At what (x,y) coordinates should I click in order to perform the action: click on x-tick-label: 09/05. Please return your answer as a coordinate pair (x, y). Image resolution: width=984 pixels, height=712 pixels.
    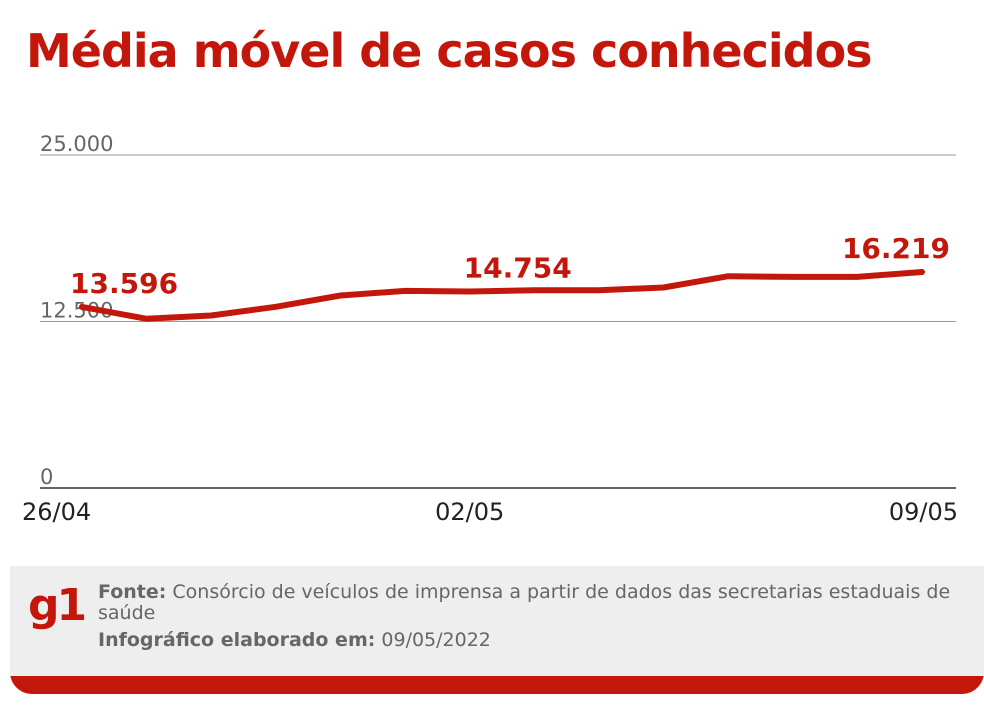
    Looking at the image, I should click on (923, 512).